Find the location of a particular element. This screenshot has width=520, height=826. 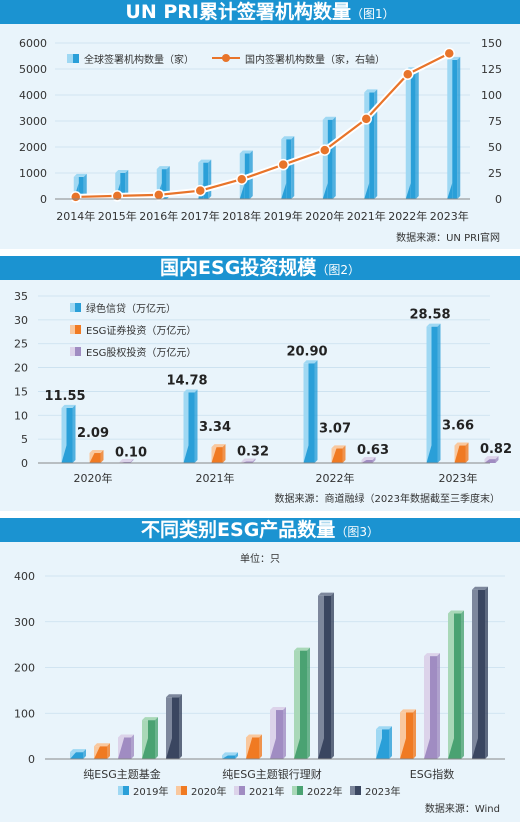

x-tick-label: 2022年 is located at coordinates (335, 478).